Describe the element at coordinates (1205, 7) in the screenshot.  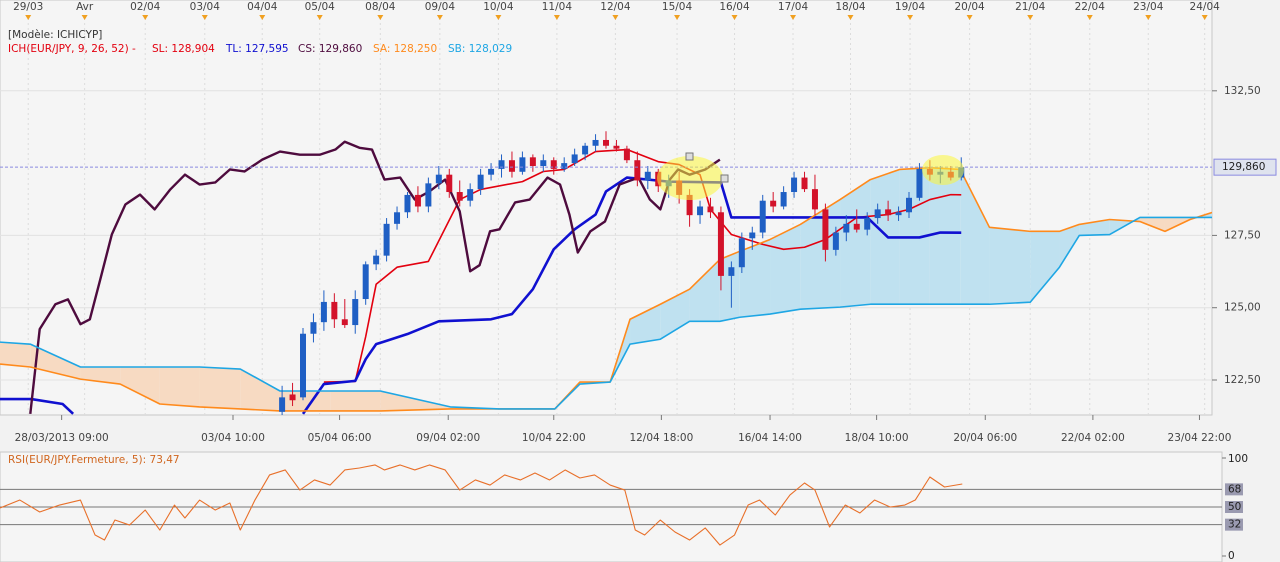
I see `x-tick-label-top: 24/04` at that location.